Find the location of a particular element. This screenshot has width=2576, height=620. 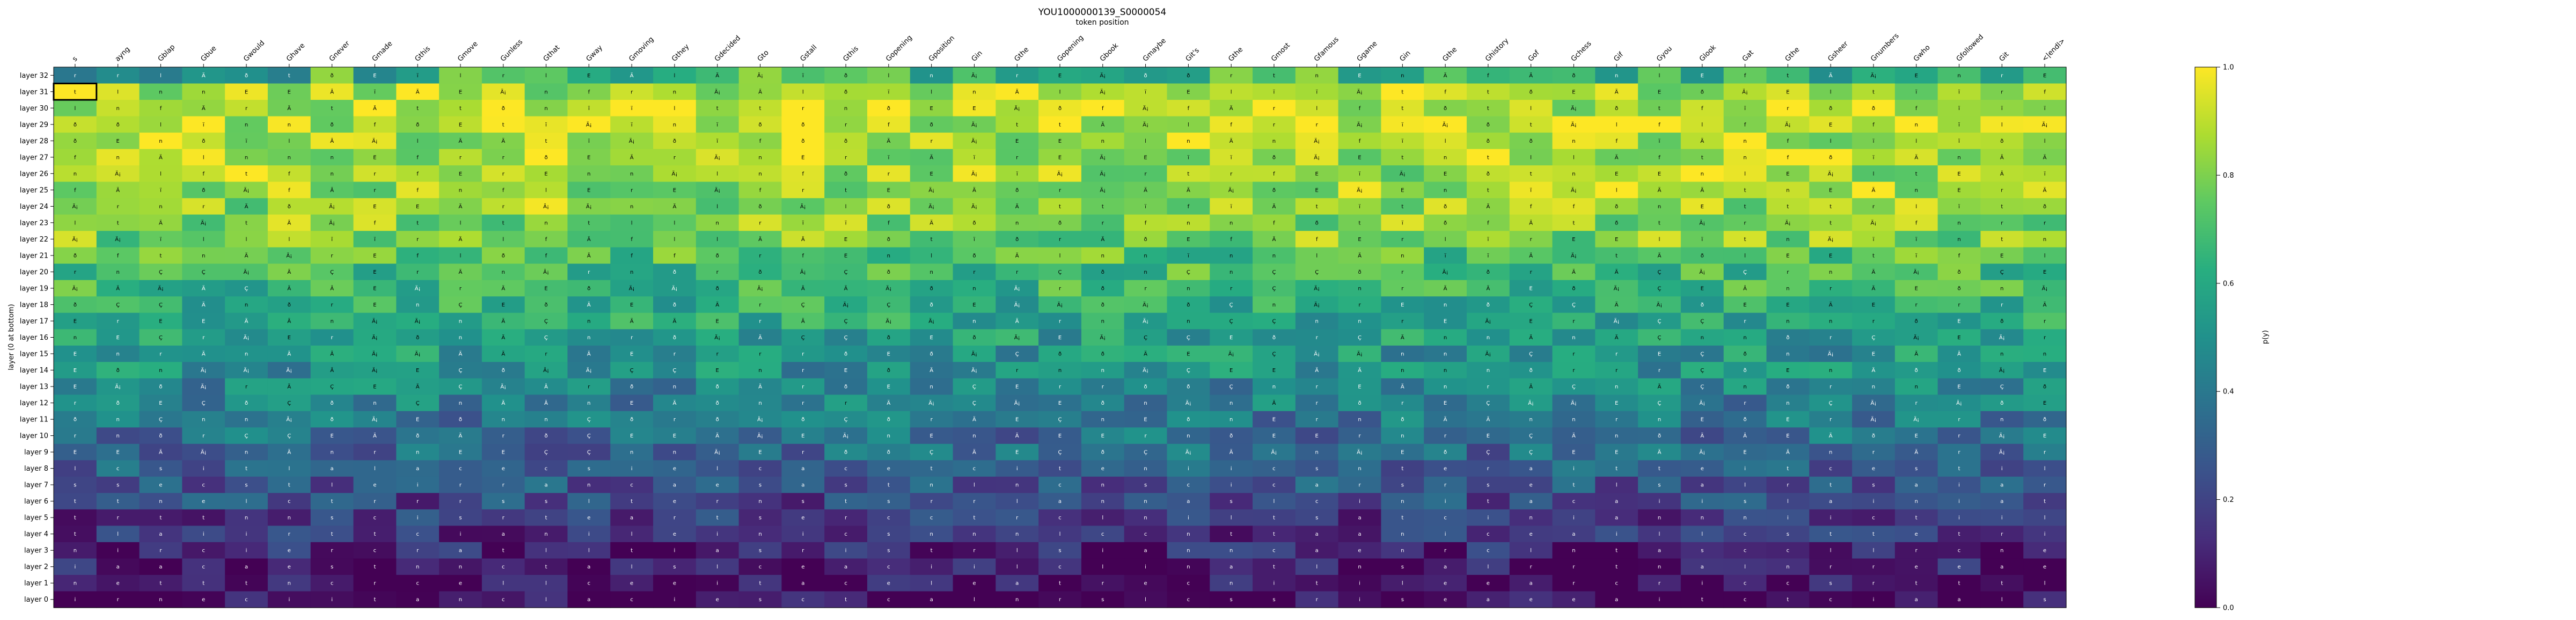

x-tick-label: Gwould is located at coordinates (254, 51).